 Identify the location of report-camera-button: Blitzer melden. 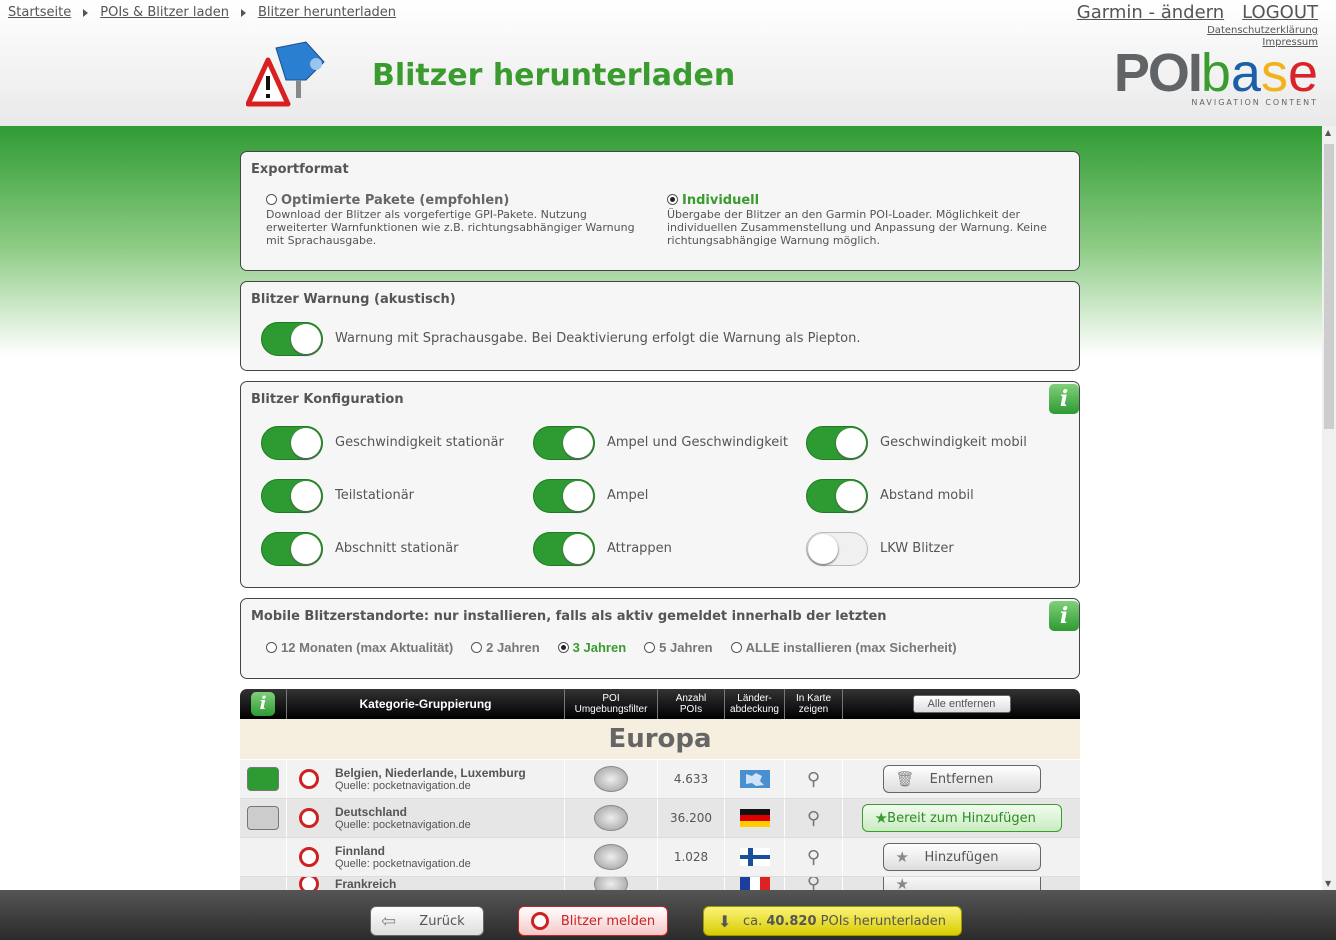
(593, 921).